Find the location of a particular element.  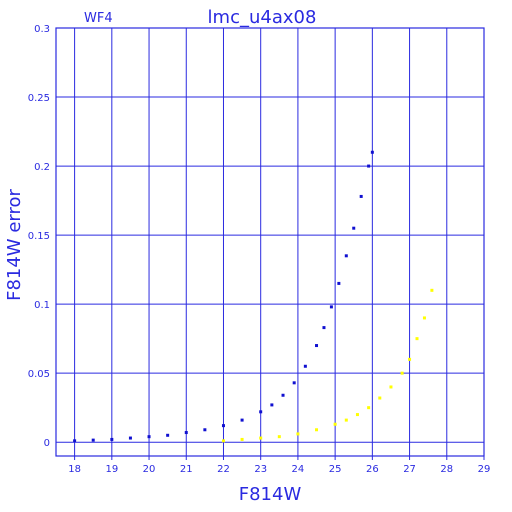

y-tick-label: 0.15 is located at coordinates (39, 236).